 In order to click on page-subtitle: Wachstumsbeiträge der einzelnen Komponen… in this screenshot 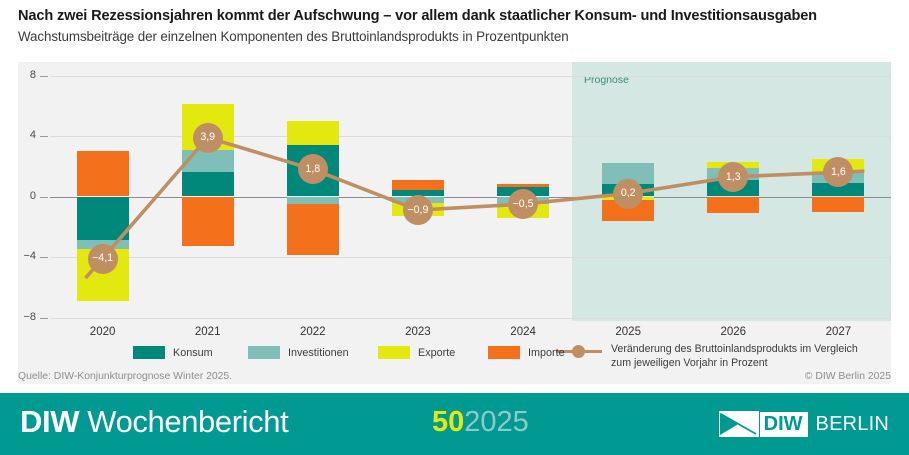, I will do `click(293, 36)`.